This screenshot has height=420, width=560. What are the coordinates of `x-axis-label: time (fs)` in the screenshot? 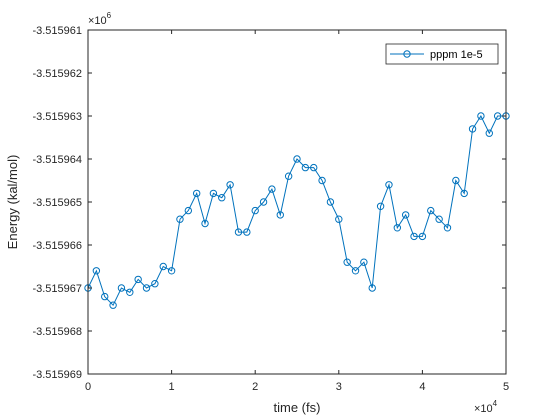 It's located at (297, 407).